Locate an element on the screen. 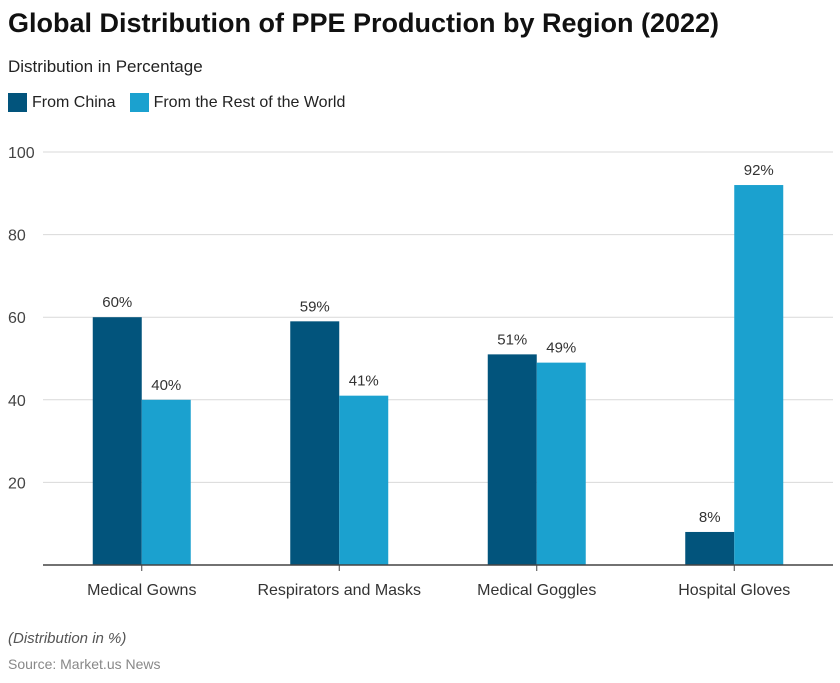 This screenshot has height=683, width=840. x-tick-label: Respirators and Masks is located at coordinates (339, 590).